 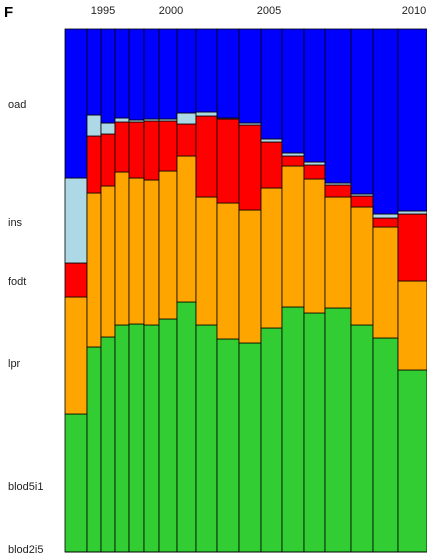 What do you see at coordinates (171, 11) in the screenshot?
I see `x-tick-label: 2000` at bounding box center [171, 11].